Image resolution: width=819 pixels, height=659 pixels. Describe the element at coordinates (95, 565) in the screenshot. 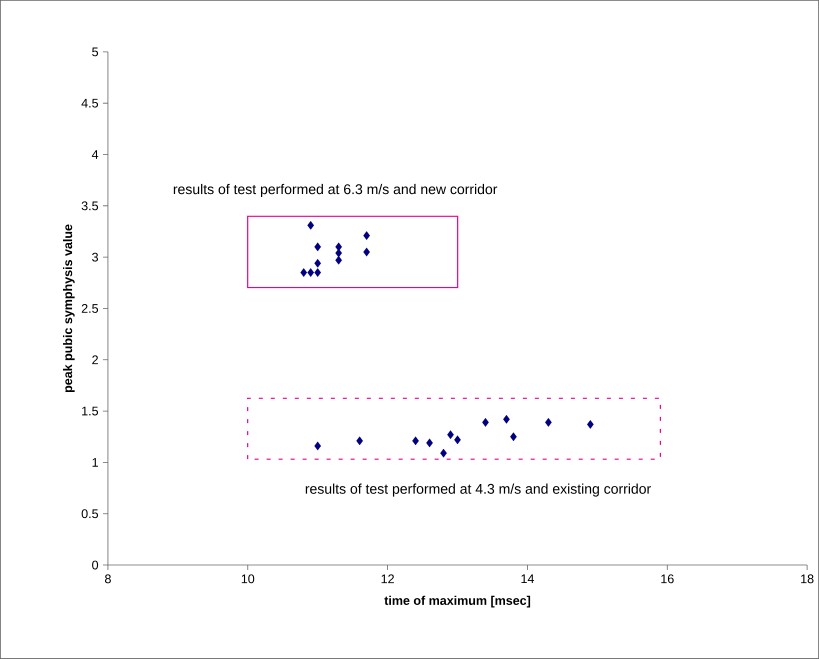

I see `y-tick-label: 0` at that location.